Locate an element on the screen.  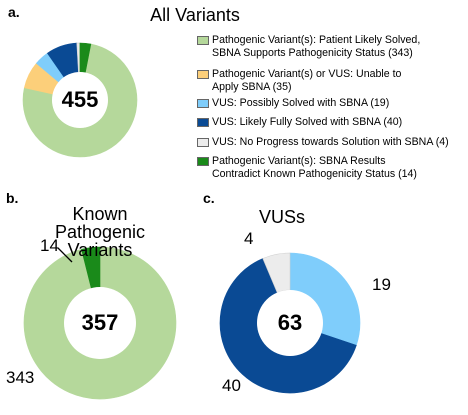
chart-title: All Variants is located at coordinates (195, 15).